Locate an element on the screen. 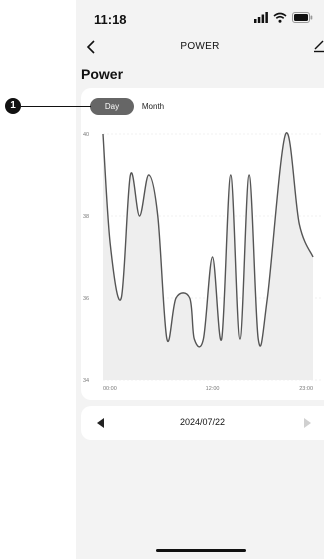 This screenshot has width=324, height=559. y-tick-label: 38 is located at coordinates (86, 217).